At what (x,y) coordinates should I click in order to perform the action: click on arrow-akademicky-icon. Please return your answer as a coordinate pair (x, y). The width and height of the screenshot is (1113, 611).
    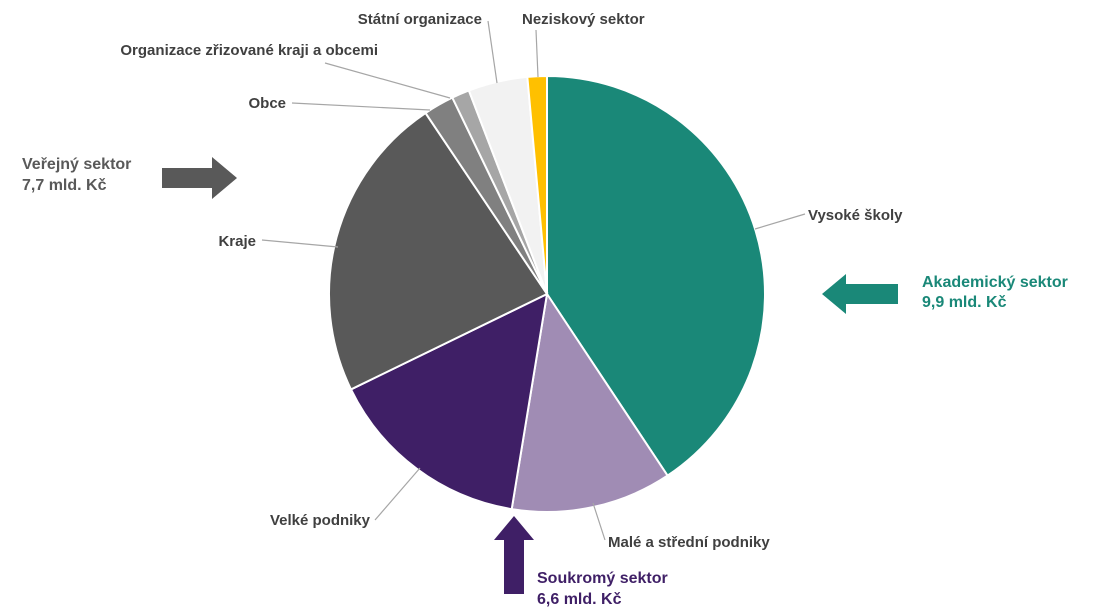
    Looking at the image, I should click on (860, 294).